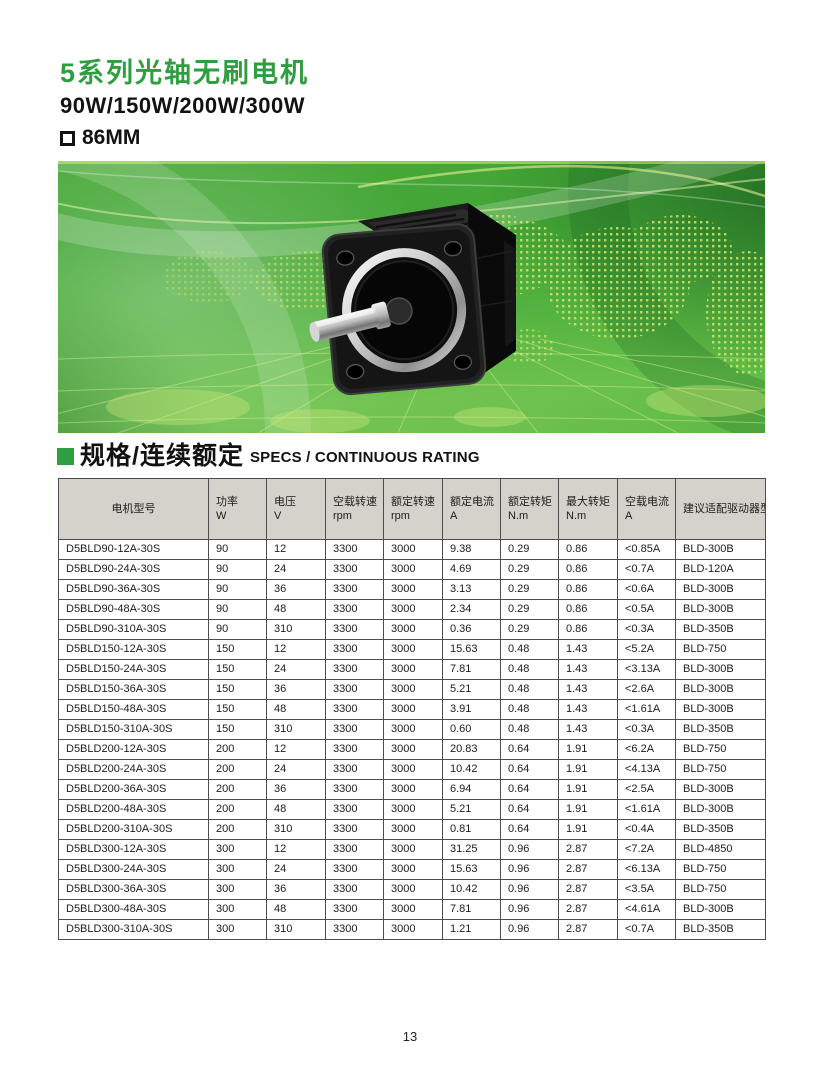 Image resolution: width=820 pixels, height=1082 pixels. I want to click on spec-cell: 24, so click(296, 869).